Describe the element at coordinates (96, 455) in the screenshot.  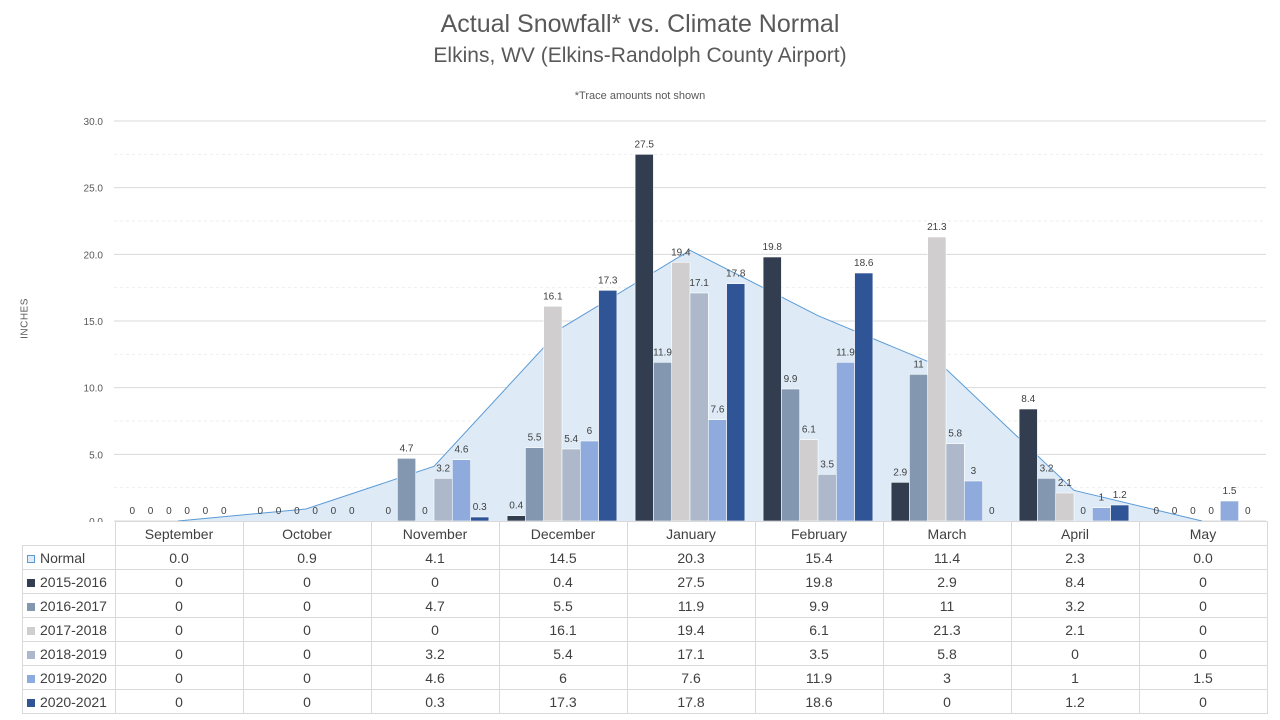
I see `y-tick-label: 5.0` at that location.